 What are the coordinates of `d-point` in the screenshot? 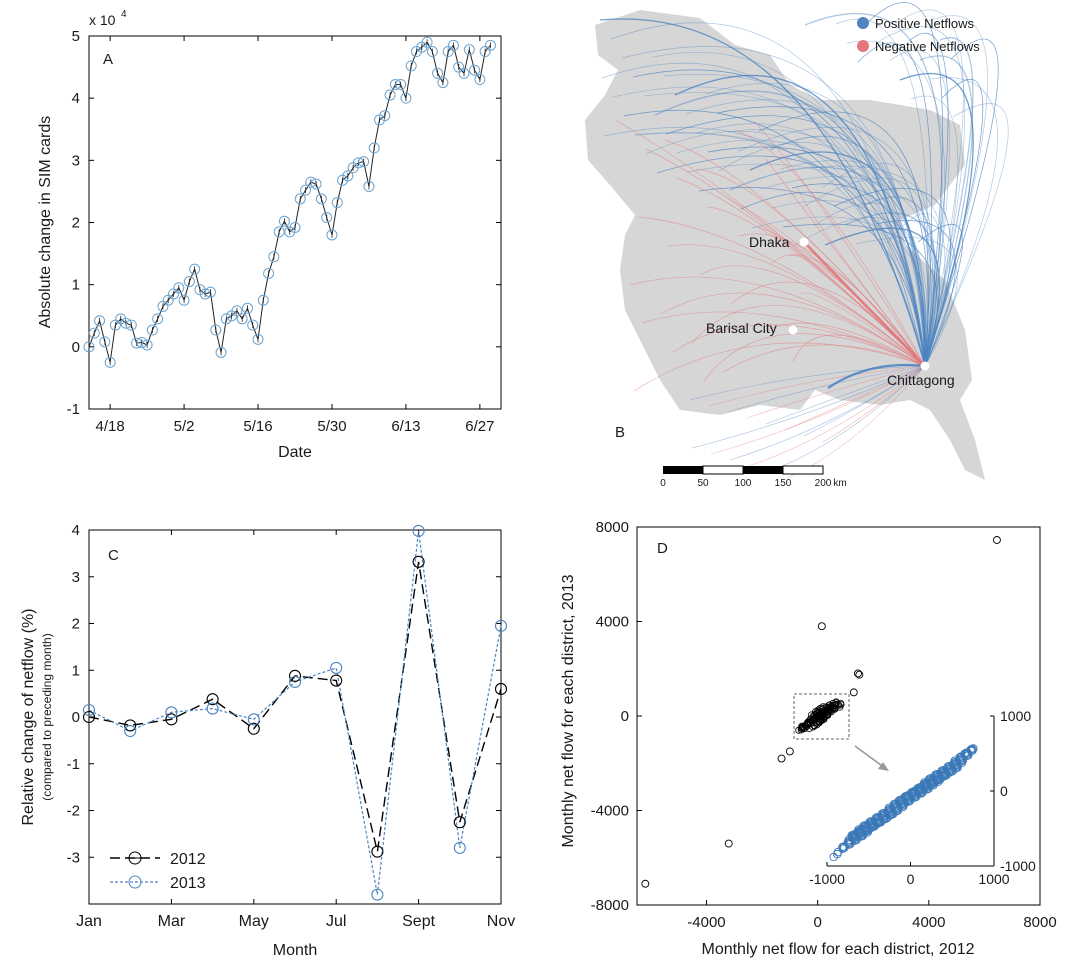 It's located at (728, 843).